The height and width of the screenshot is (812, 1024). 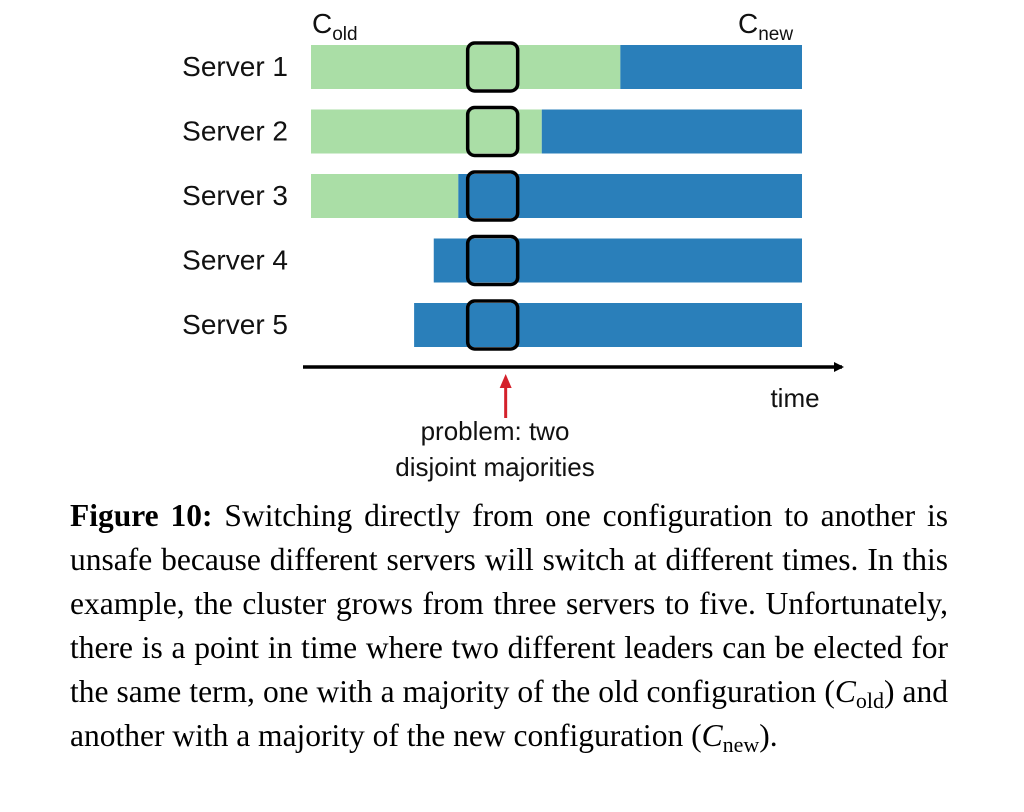 I want to click on caption-label: Figure 10:, so click(x=141, y=515).